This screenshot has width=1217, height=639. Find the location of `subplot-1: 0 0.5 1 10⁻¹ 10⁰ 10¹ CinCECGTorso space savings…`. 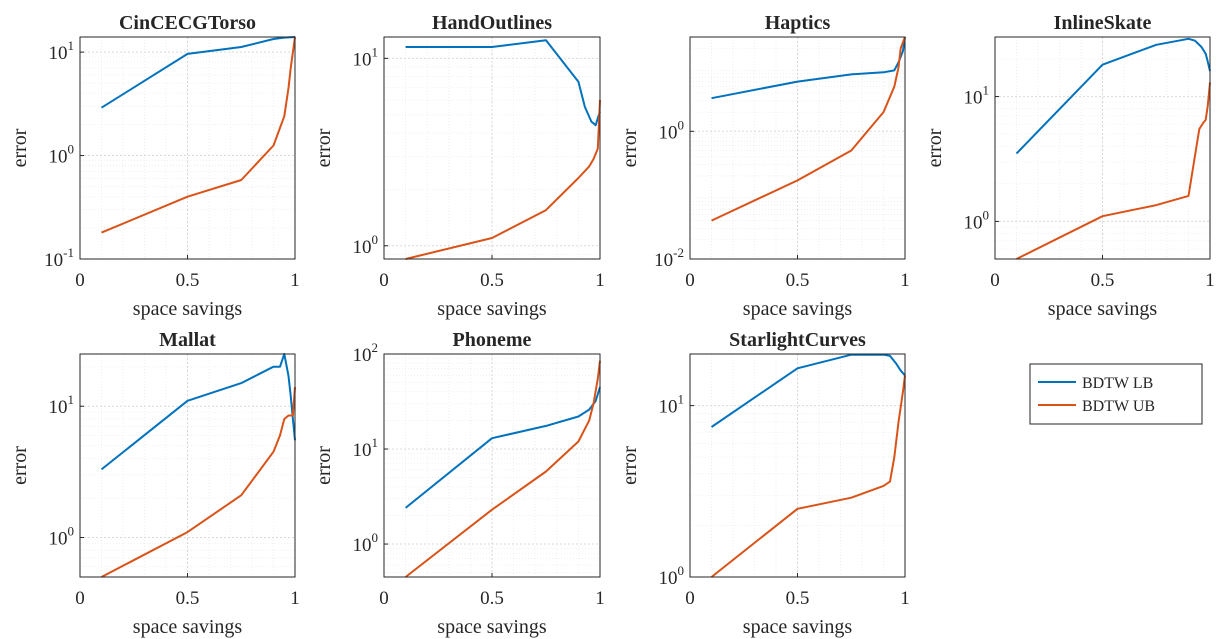

subplot-1: 0 0.5 1 10⁻¹ 10⁰ 10¹ CinCECGTorso space savings… is located at coordinates (154, 166).